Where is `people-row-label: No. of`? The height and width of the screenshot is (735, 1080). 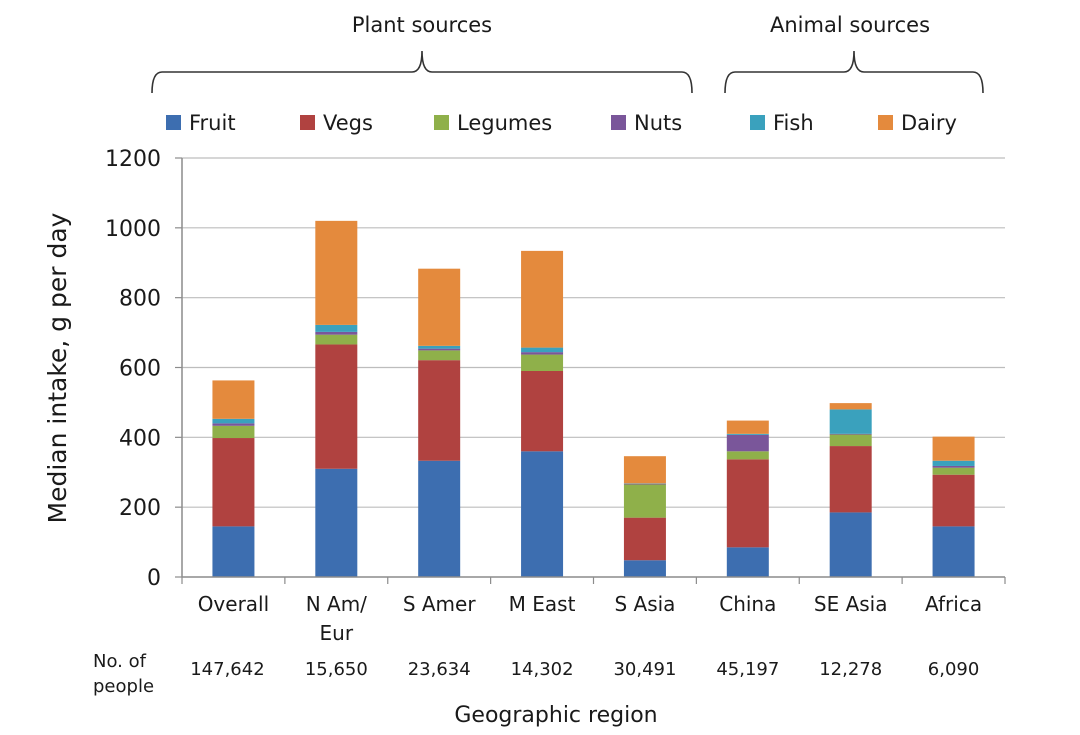
people-row-label: No. of is located at coordinates (120, 661).